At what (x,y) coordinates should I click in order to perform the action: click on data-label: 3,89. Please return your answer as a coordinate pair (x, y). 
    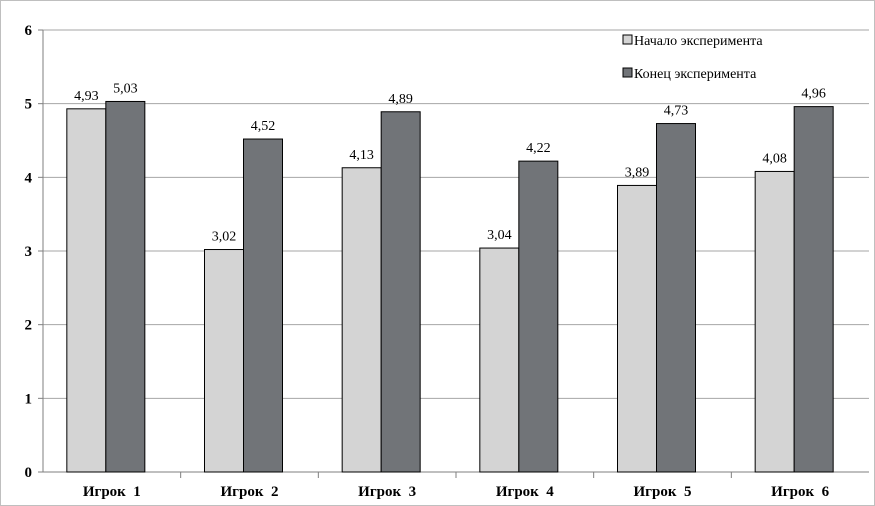
    Looking at the image, I should click on (637, 172).